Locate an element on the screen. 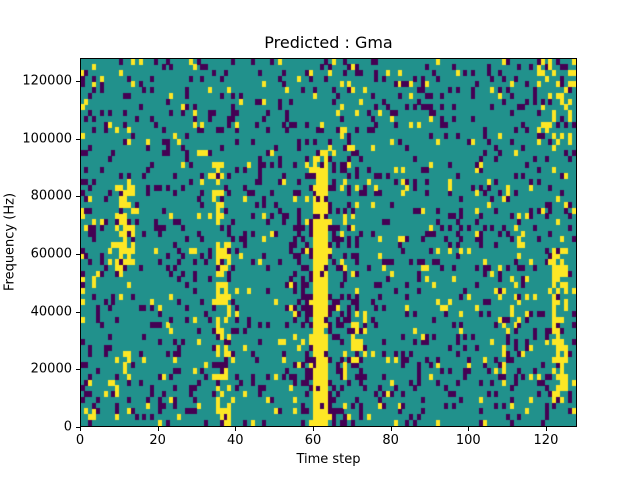 This screenshot has height=480, width=640. x-tick-label: 60 is located at coordinates (313, 440).